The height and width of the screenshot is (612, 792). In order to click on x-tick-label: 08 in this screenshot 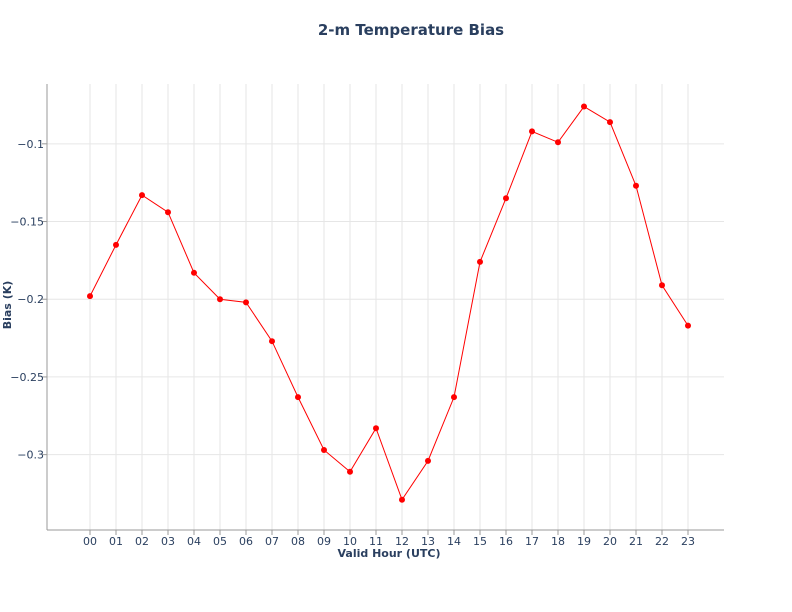, I will do `click(298, 541)`.